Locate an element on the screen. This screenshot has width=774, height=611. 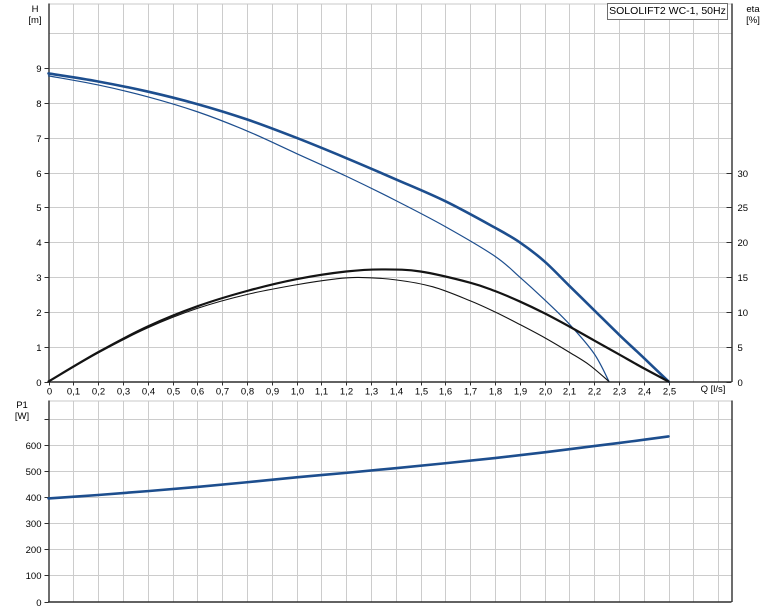
curve-efficiency-curve-min is located at coordinates (328, 329).